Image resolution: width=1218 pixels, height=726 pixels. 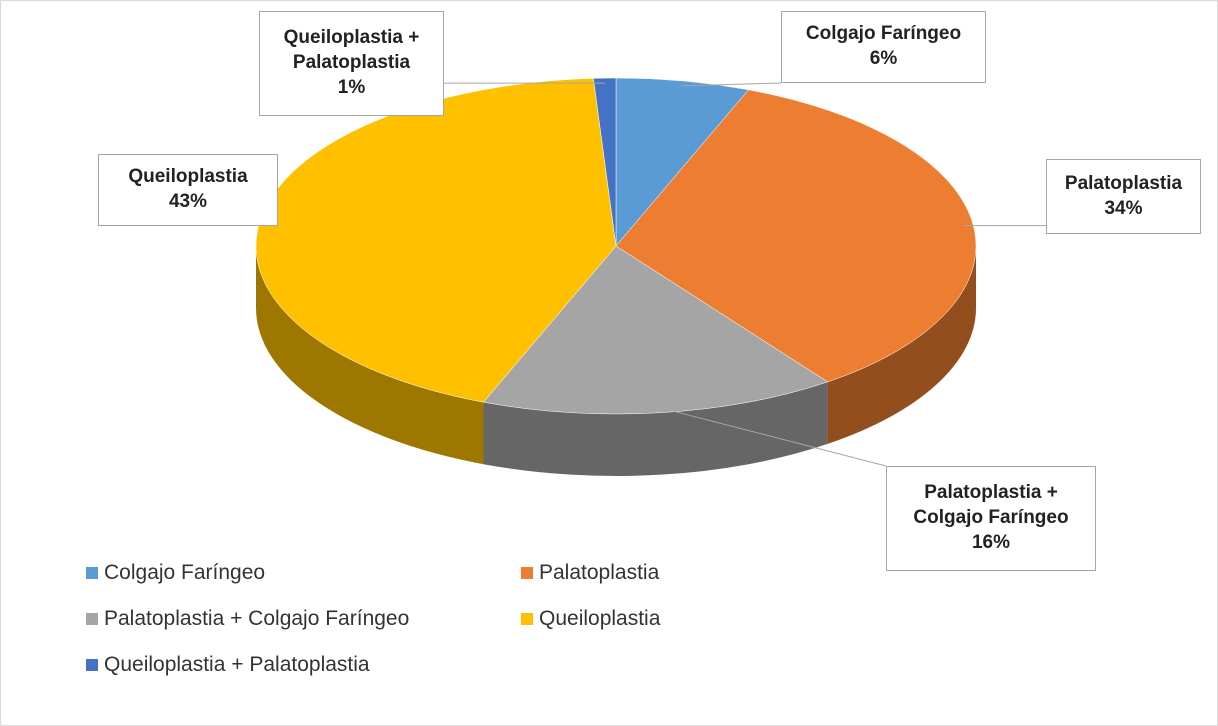 I want to click on data-label: Palatoplastia + Colgajo Faríngeo 16%, so click(x=991, y=518).